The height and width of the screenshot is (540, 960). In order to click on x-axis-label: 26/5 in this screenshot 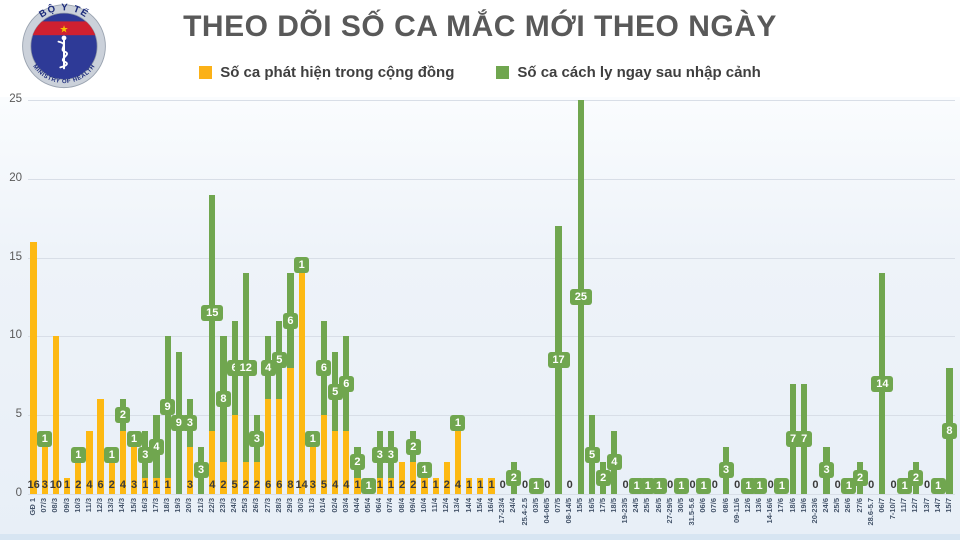, I will do `click(658, 505)`.